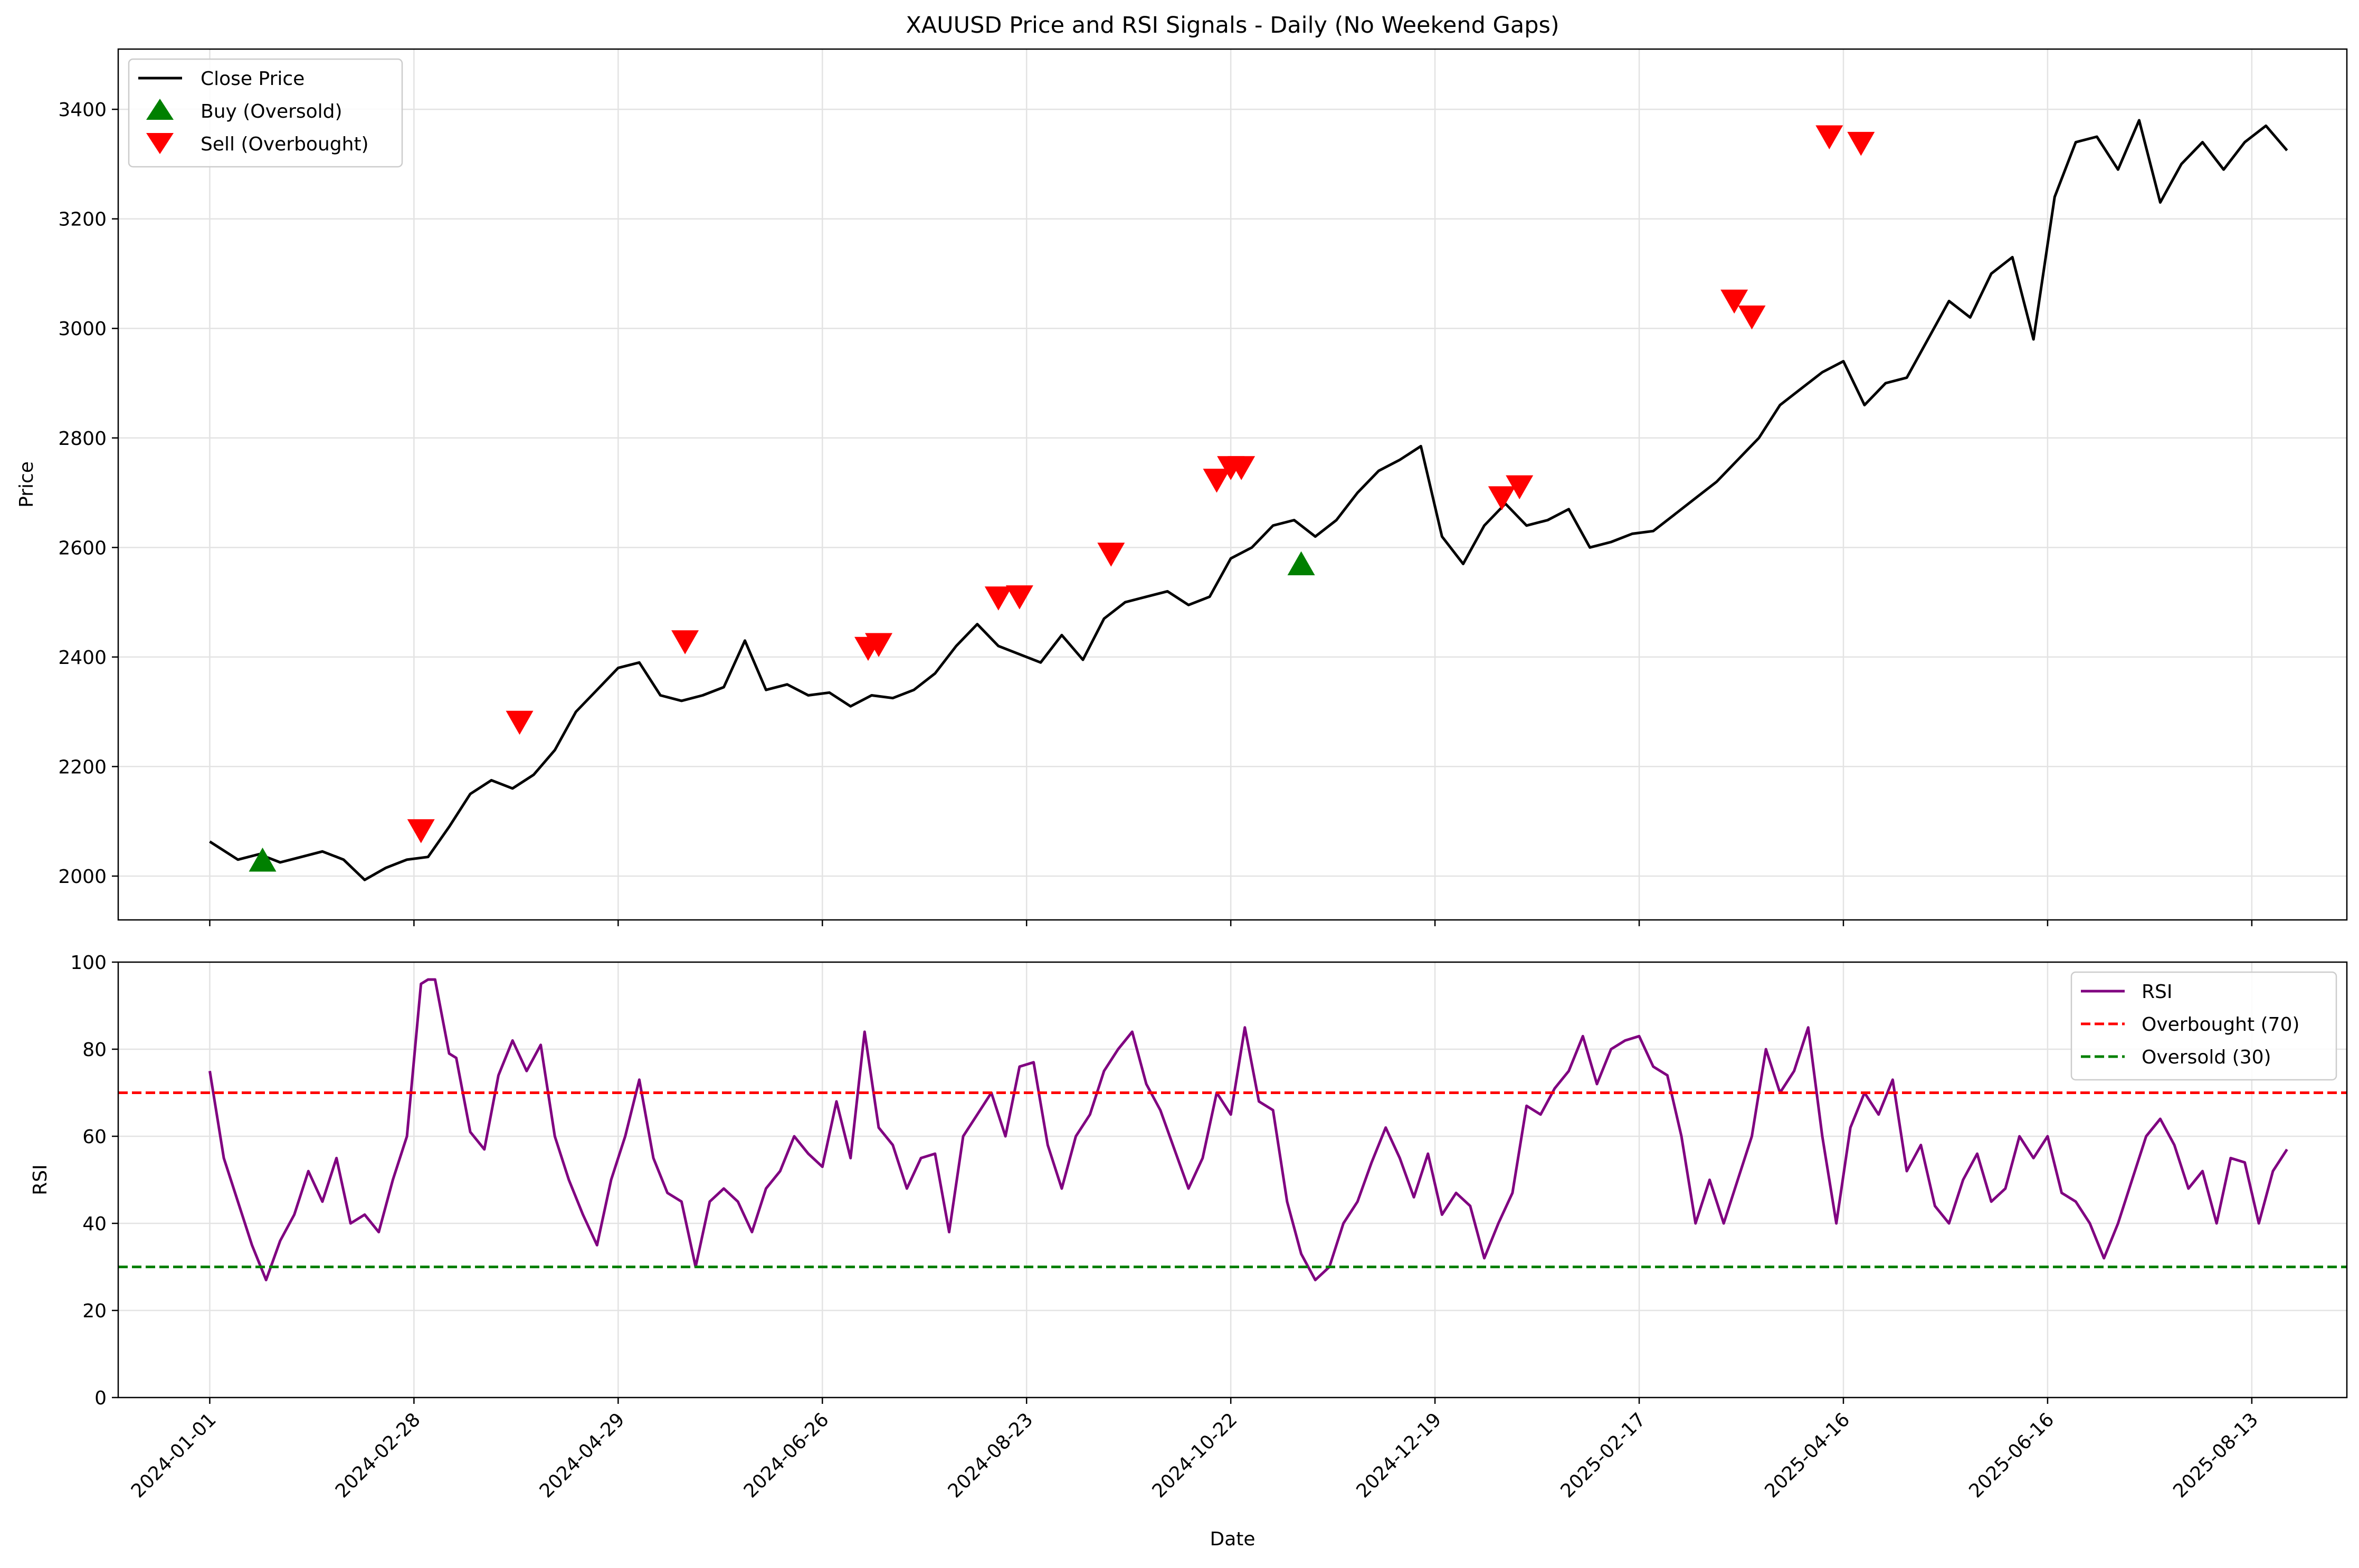  What do you see at coordinates (94, 1311) in the screenshot?
I see `rsi-y-tick-label: 20` at bounding box center [94, 1311].